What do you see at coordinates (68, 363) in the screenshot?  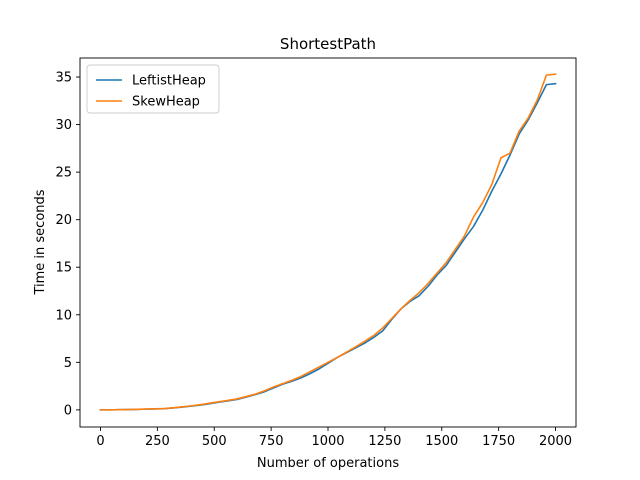 I see `y-tick-label: 5` at bounding box center [68, 363].